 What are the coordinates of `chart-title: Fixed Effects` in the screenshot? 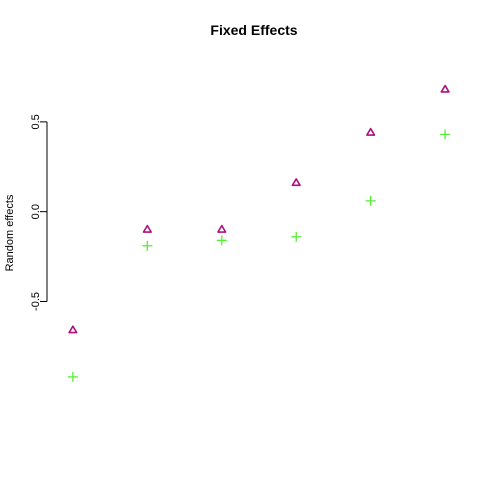 It's located at (253, 30).